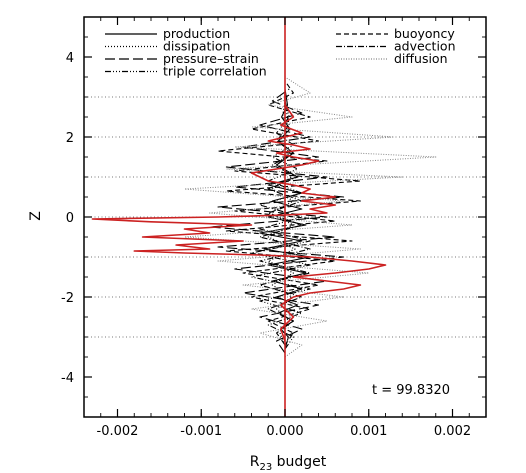 The image size is (526, 473). Describe the element at coordinates (201, 431) in the screenshot. I see `x-tick-label: -0.001` at that location.